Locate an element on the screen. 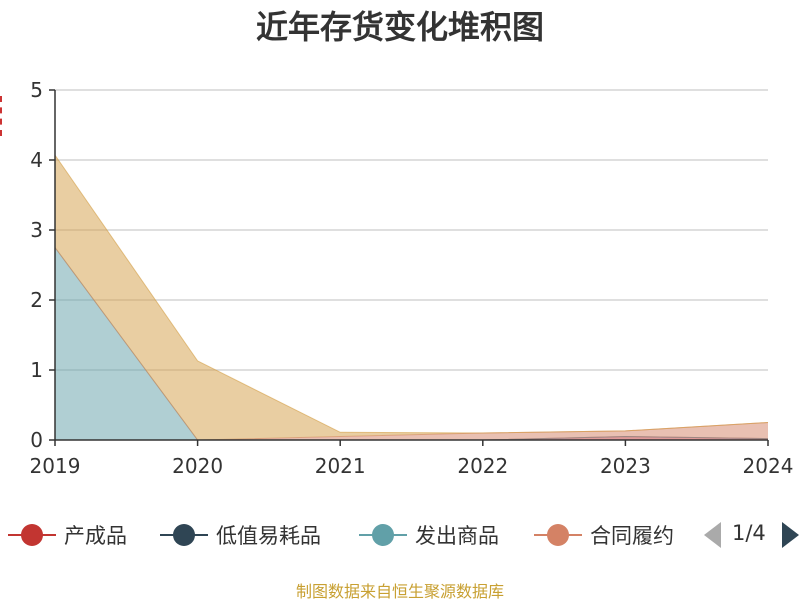 The width and height of the screenshot is (800, 602). legend-pager: 1/4 is located at coordinates (750, 535).